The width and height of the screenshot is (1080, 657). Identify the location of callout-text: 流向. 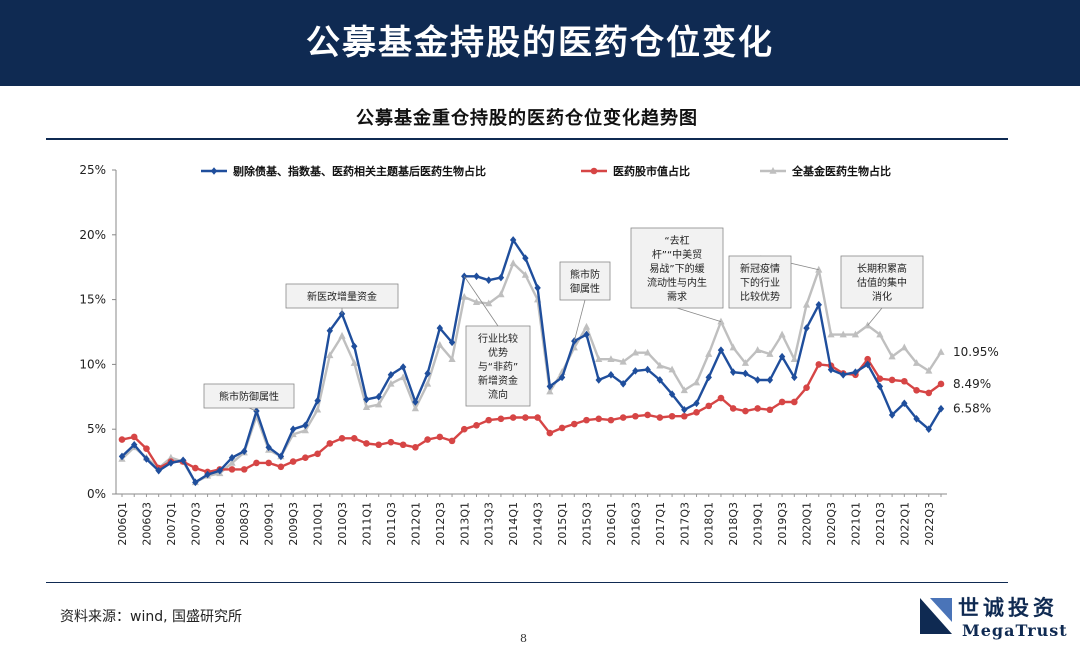
(498, 394).